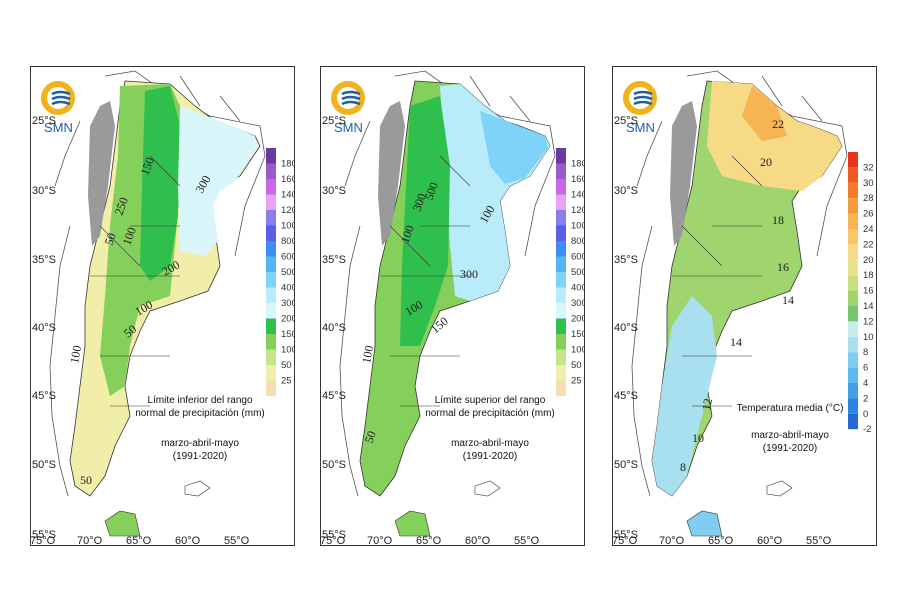 The height and width of the screenshot is (600, 900). What do you see at coordinates (868, 321) in the screenshot?
I see `legend-label: 12` at bounding box center [868, 321].